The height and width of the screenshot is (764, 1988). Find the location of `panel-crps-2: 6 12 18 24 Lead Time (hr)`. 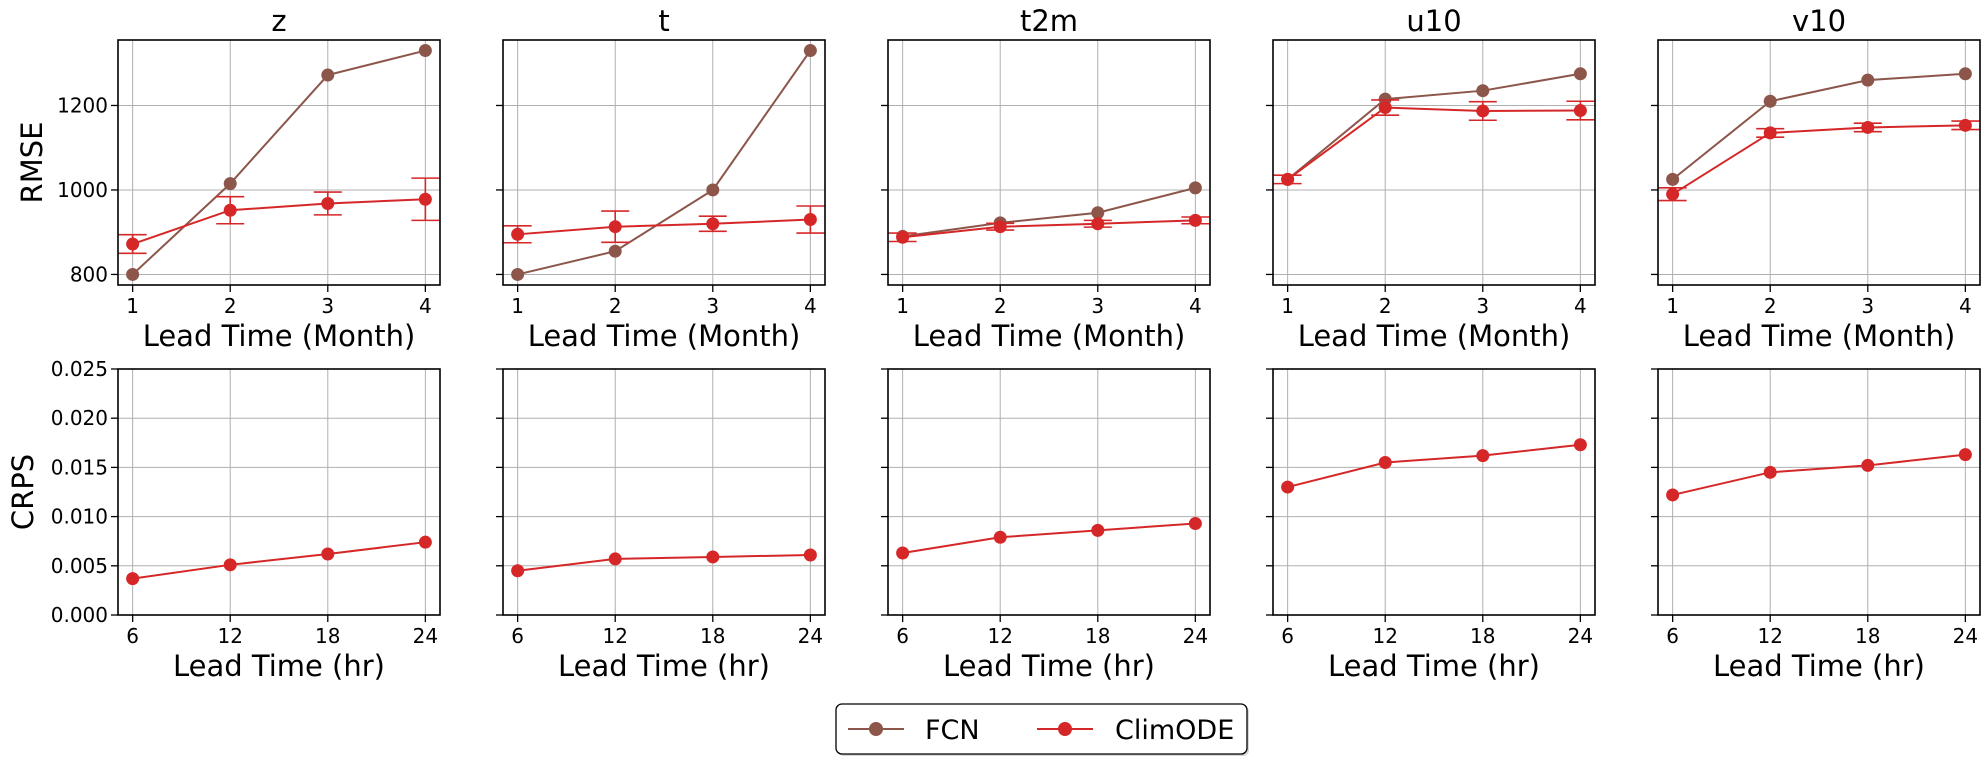

panel-crps-2: 6 12 18 24 Lead Time (hr) is located at coordinates (661, 525).